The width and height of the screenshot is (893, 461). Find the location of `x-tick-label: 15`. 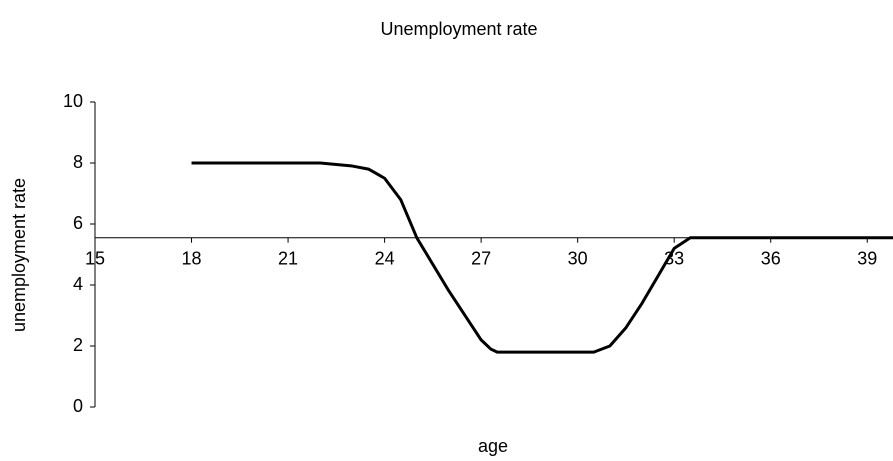

x-tick-label: 15 is located at coordinates (95, 258).